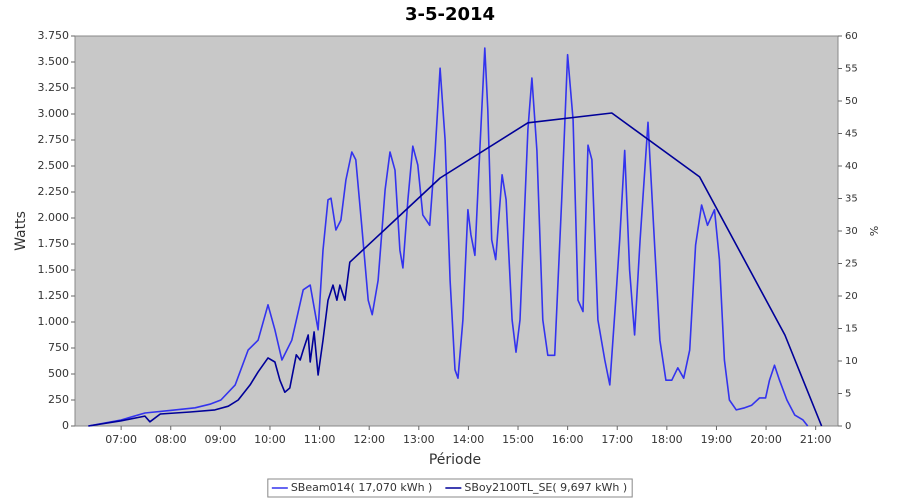 This screenshot has width=900, height=500. Describe the element at coordinates (54, 217) in the screenshot. I see `y-tick-label: 2.000` at that location.